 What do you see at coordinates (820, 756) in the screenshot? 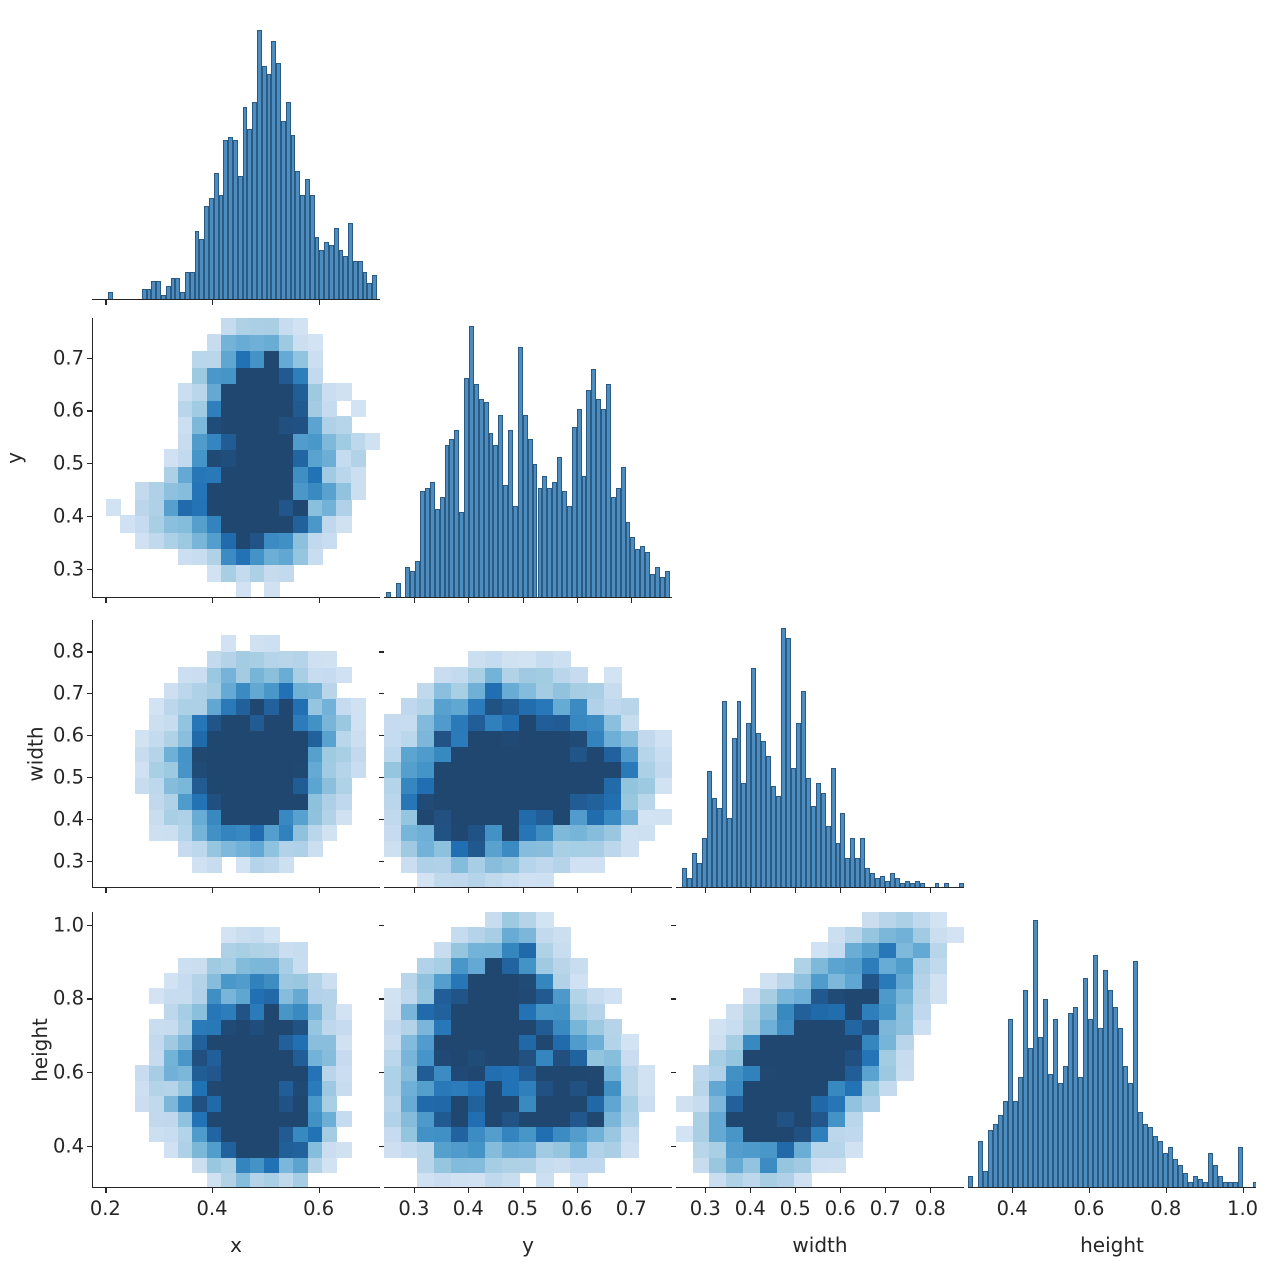
I see `hist-panel-width` at bounding box center [820, 756].